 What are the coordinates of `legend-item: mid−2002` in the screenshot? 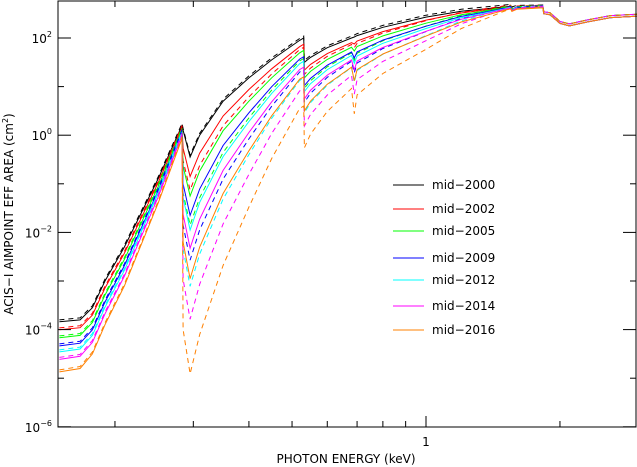 It's located at (444, 209).